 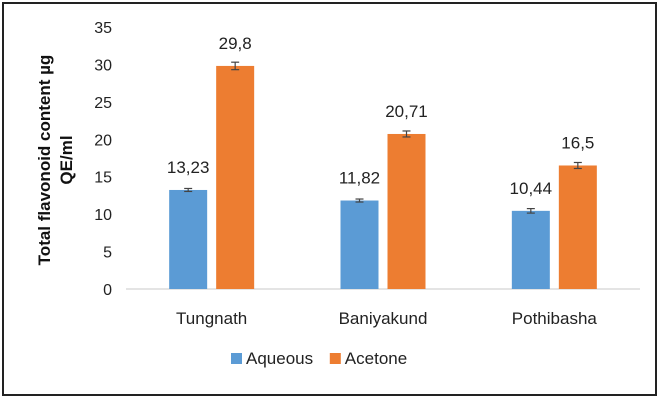 I want to click on category-label: Pothibasha, so click(x=555, y=318).